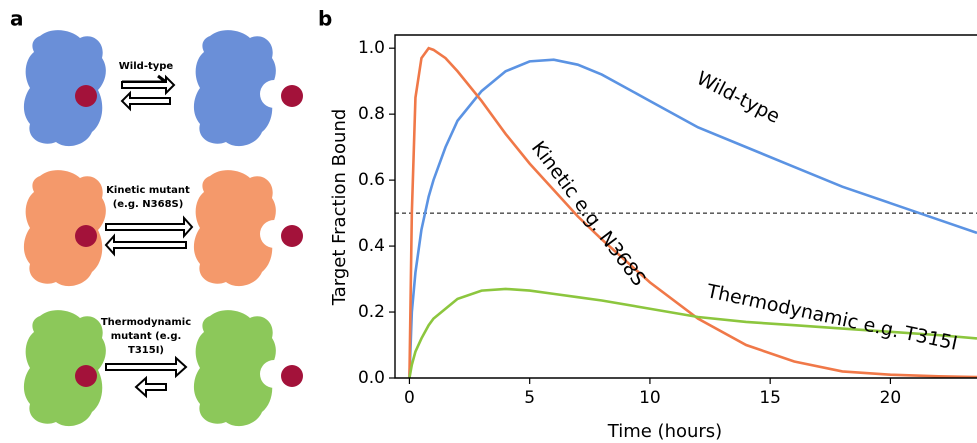 The height and width of the screenshot is (443, 977). I want to click on x-tick-label: 15, so click(770, 398).